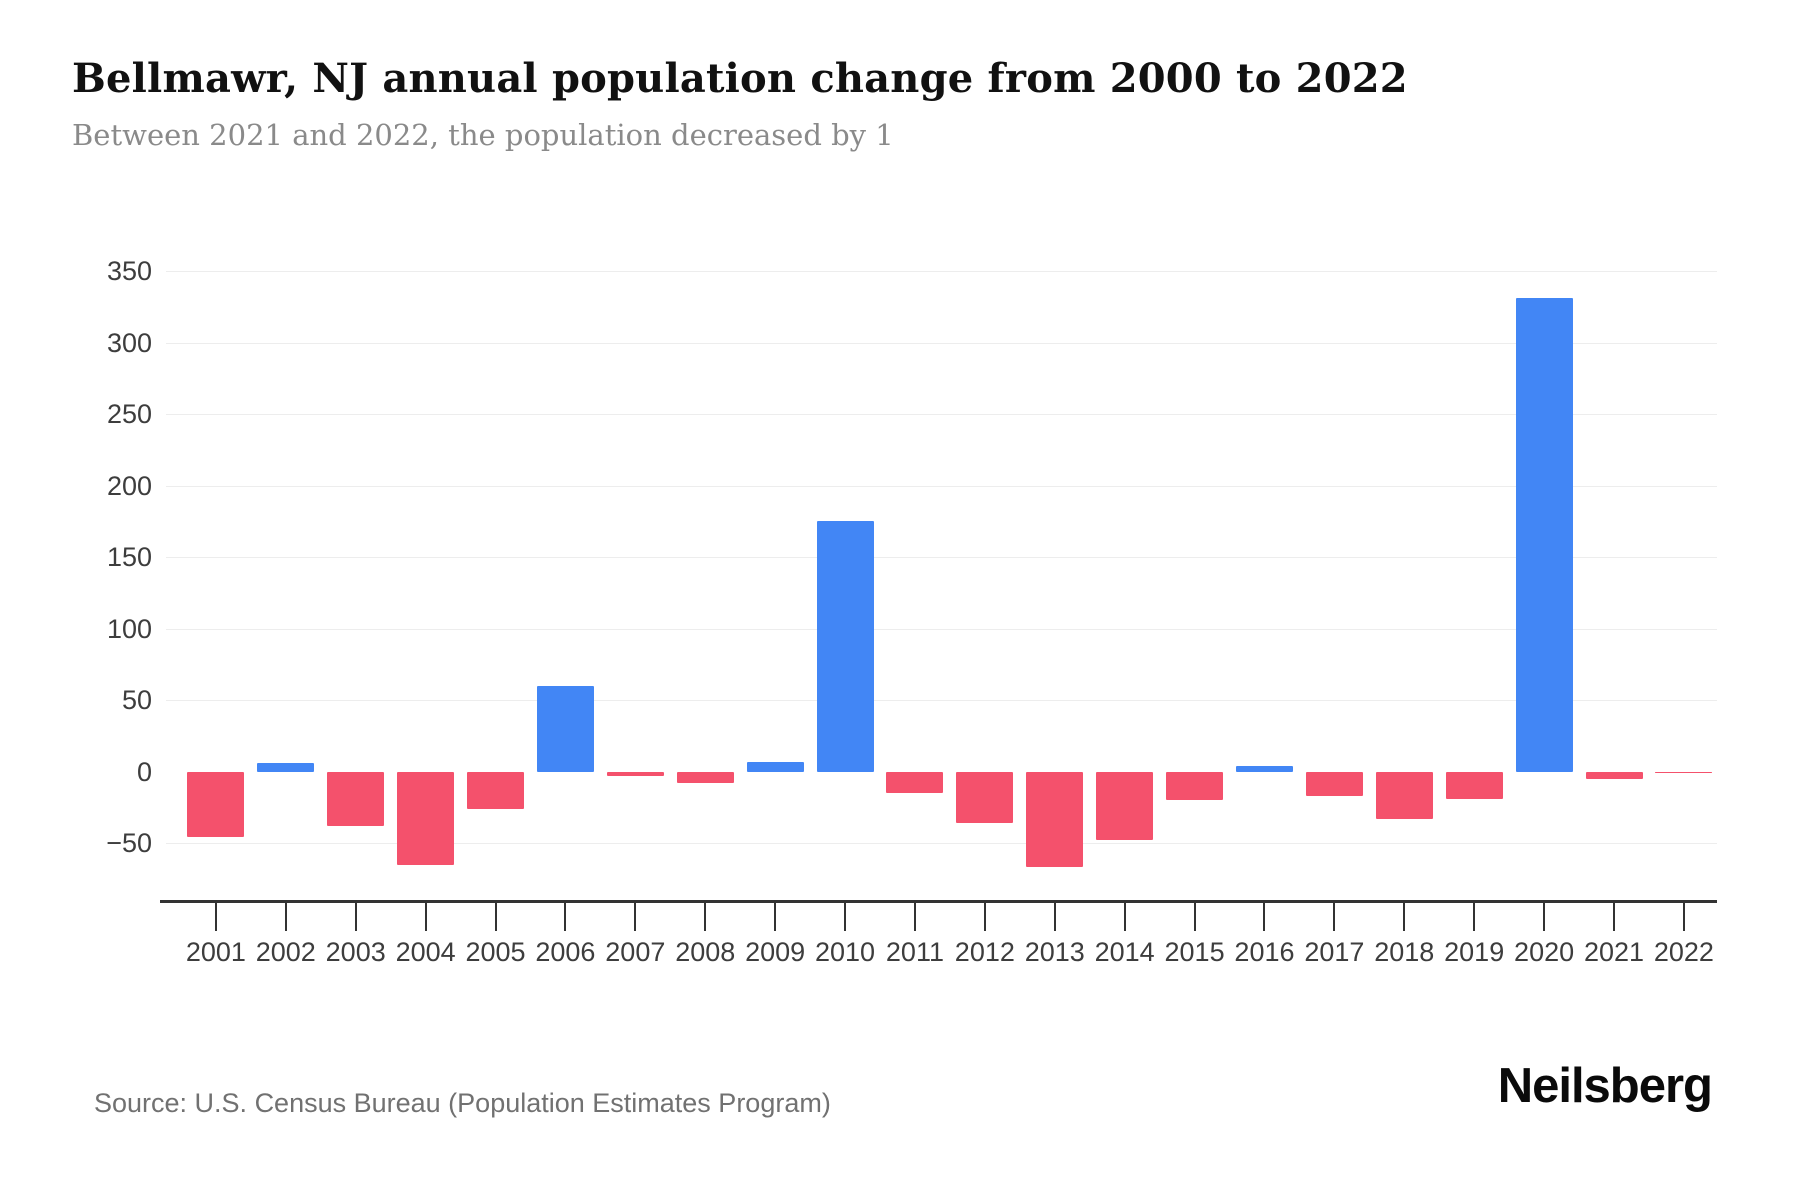 This screenshot has height=1200, width=1800. Describe the element at coordinates (215, 952) in the screenshot. I see `x-axis-label: 2001` at that location.